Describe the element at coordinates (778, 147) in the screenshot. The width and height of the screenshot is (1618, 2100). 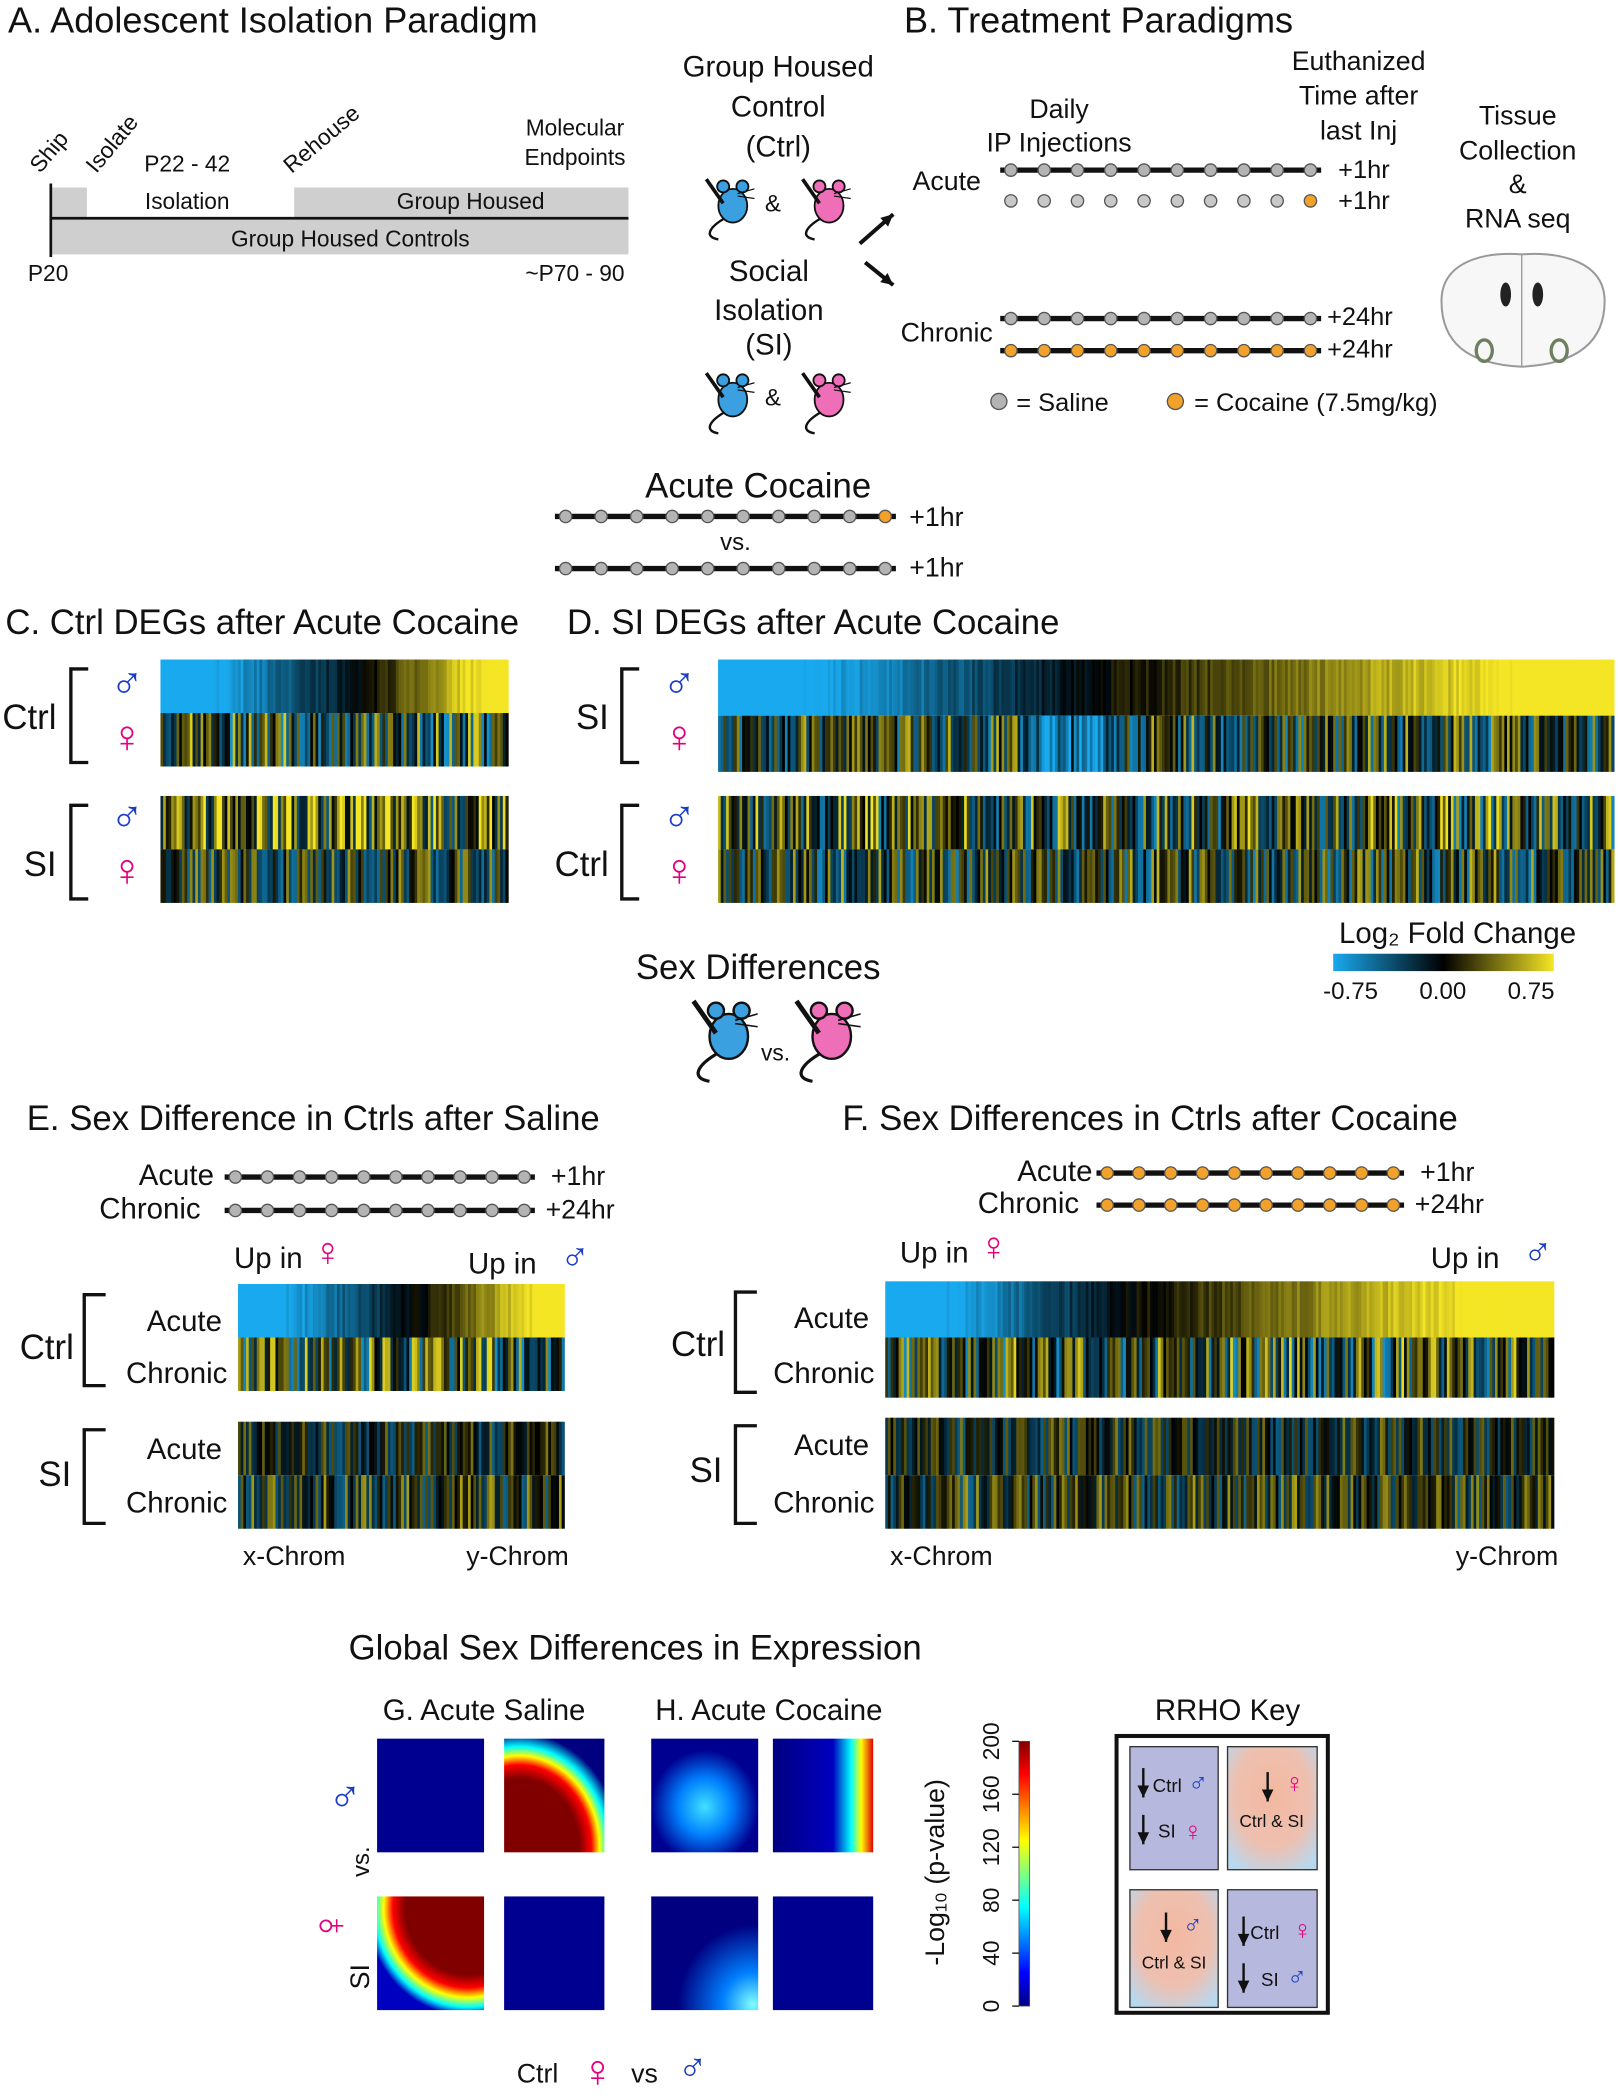
I see `label: (Ctrl)` at that location.